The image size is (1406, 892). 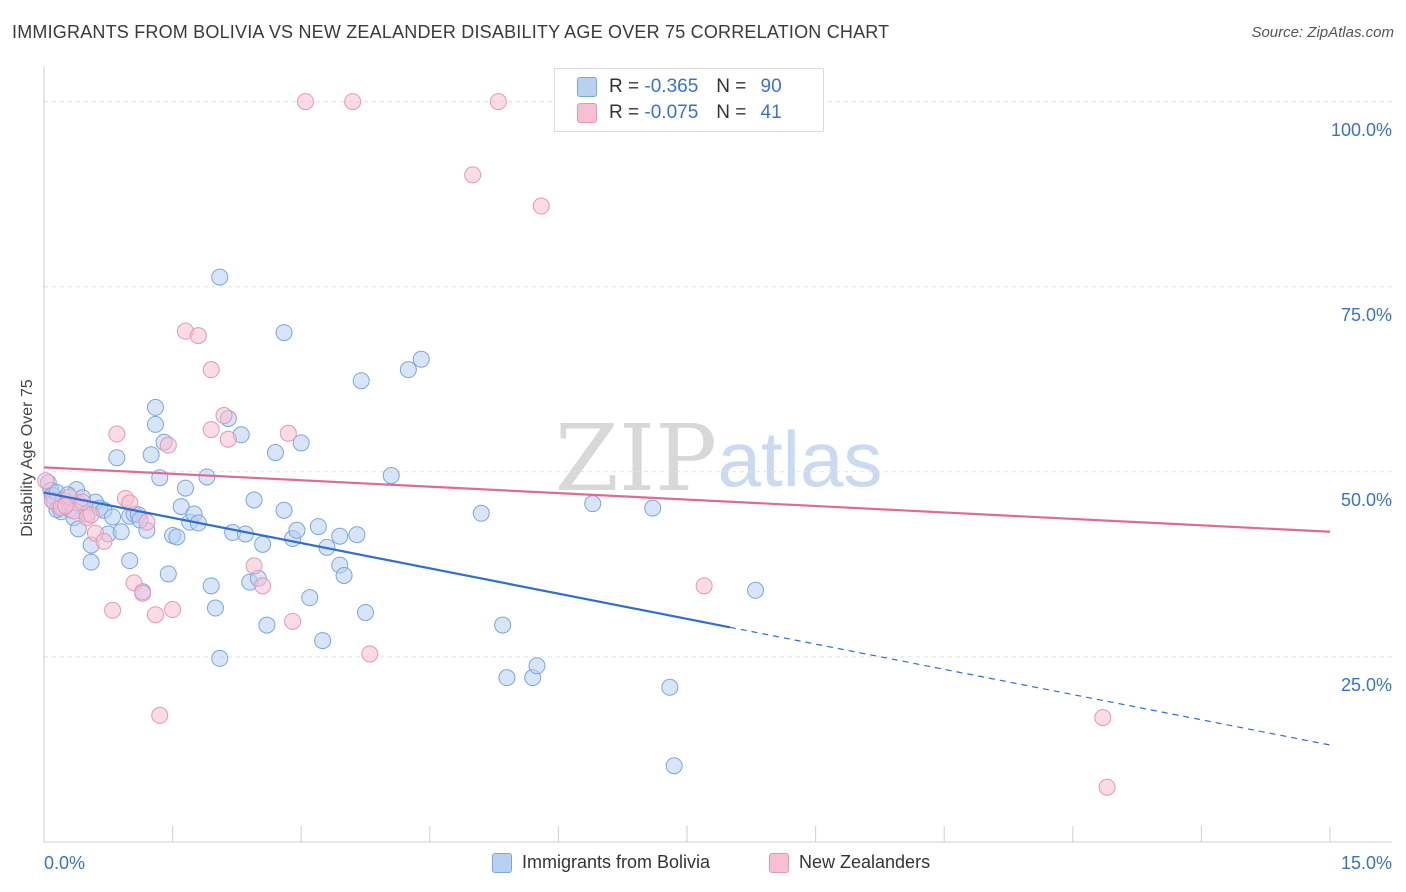 I want to click on legend-n-value: 90, so click(x=771, y=86).